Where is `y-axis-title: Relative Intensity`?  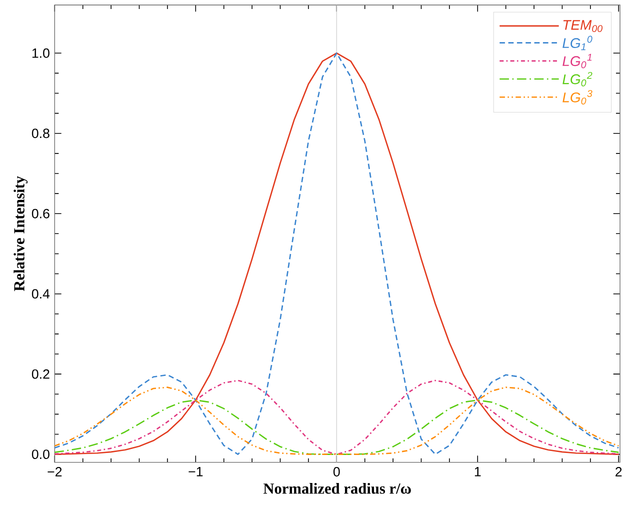
y-axis-title: Relative Intensity is located at coordinates (21, 234).